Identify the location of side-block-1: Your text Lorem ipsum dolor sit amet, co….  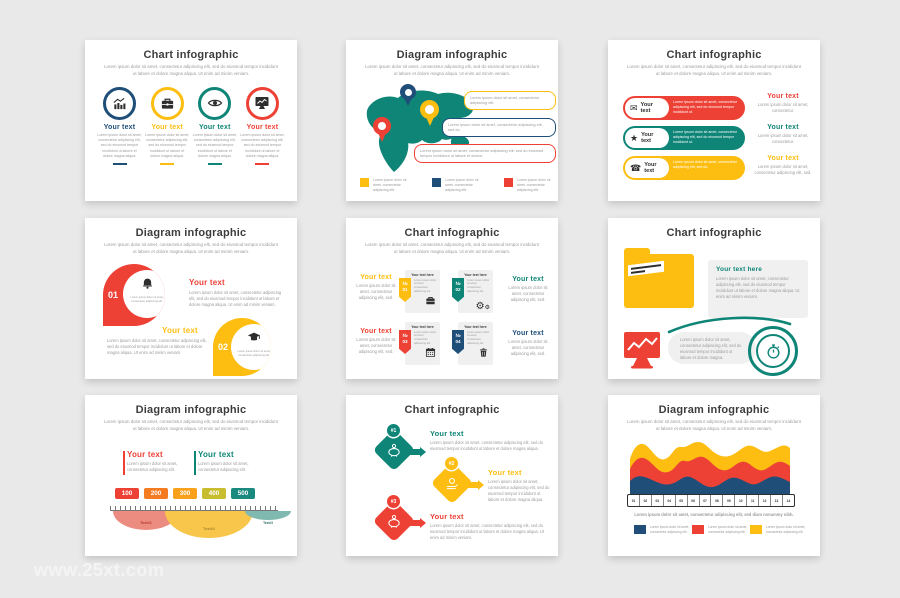
(783, 103).